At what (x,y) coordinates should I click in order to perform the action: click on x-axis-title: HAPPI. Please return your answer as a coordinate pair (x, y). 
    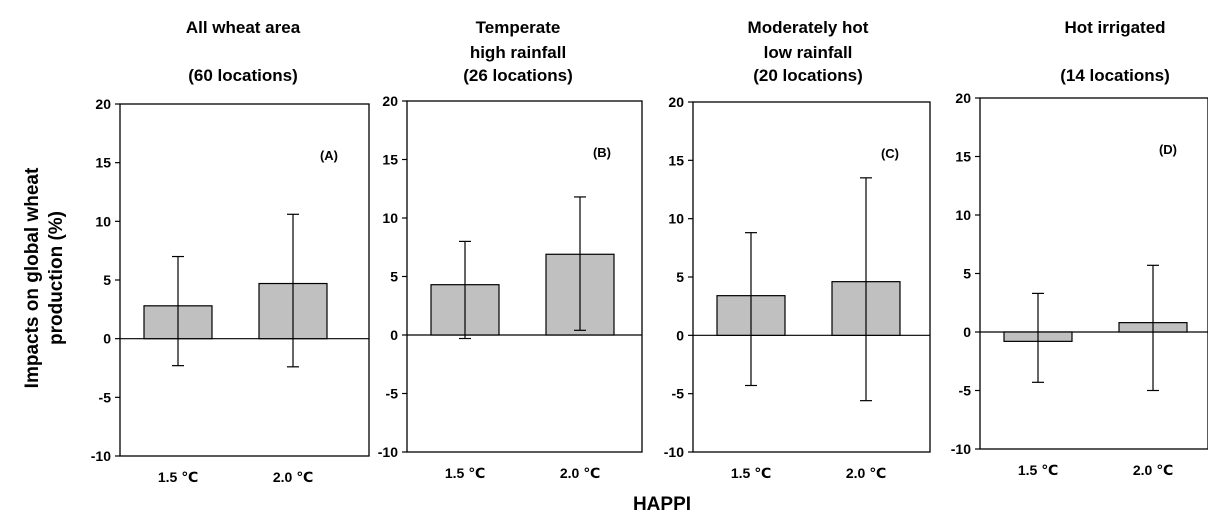
    Looking at the image, I should click on (662, 504).